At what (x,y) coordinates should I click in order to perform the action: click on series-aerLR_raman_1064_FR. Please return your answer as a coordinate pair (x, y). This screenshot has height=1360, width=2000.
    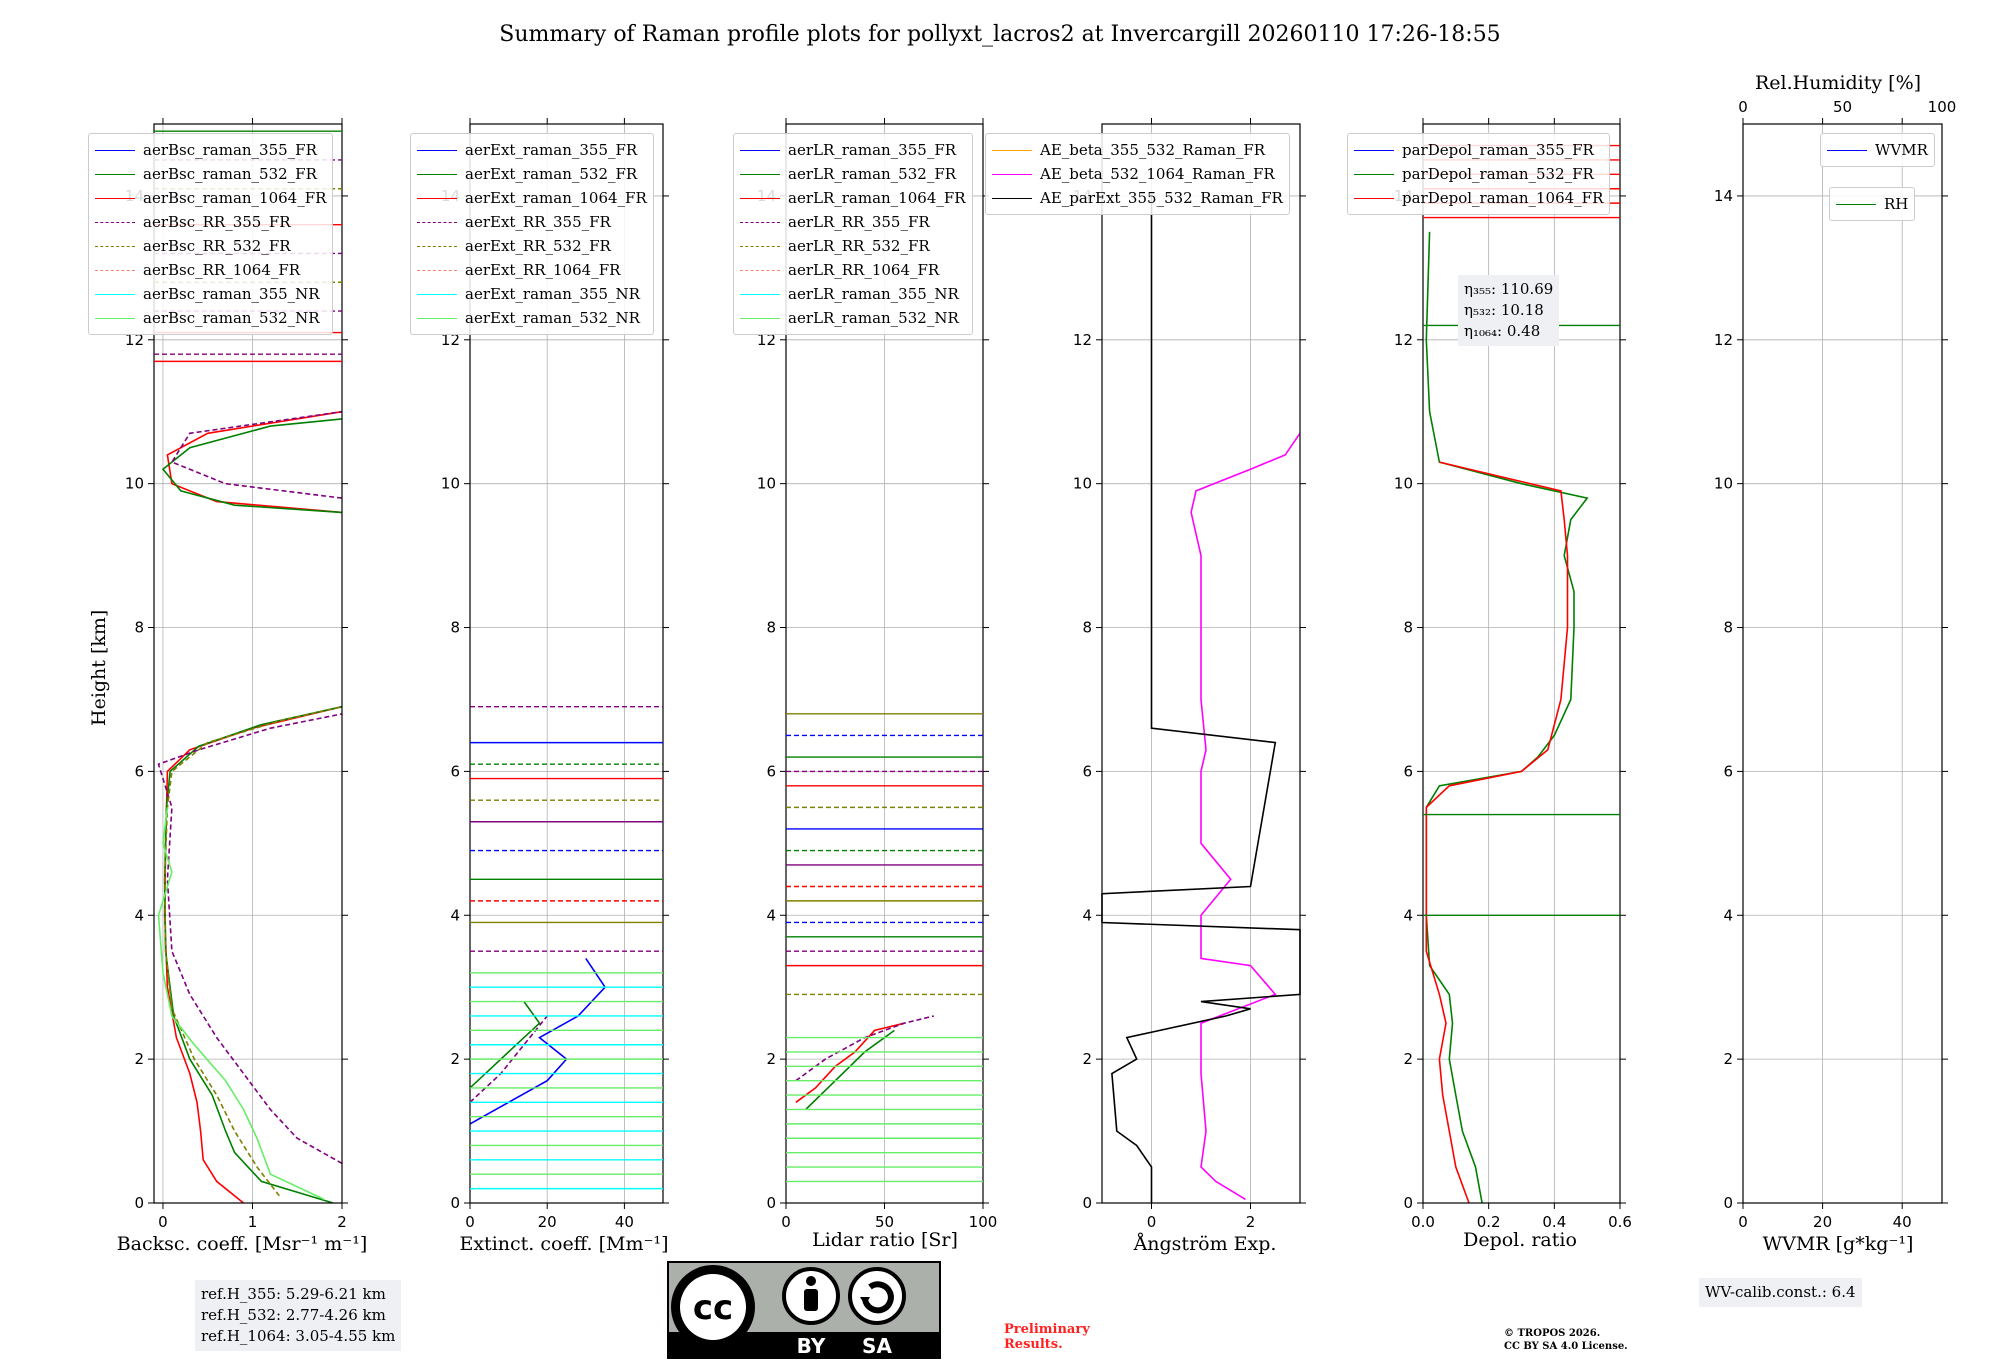
    Looking at the image, I should click on (850, 1062).